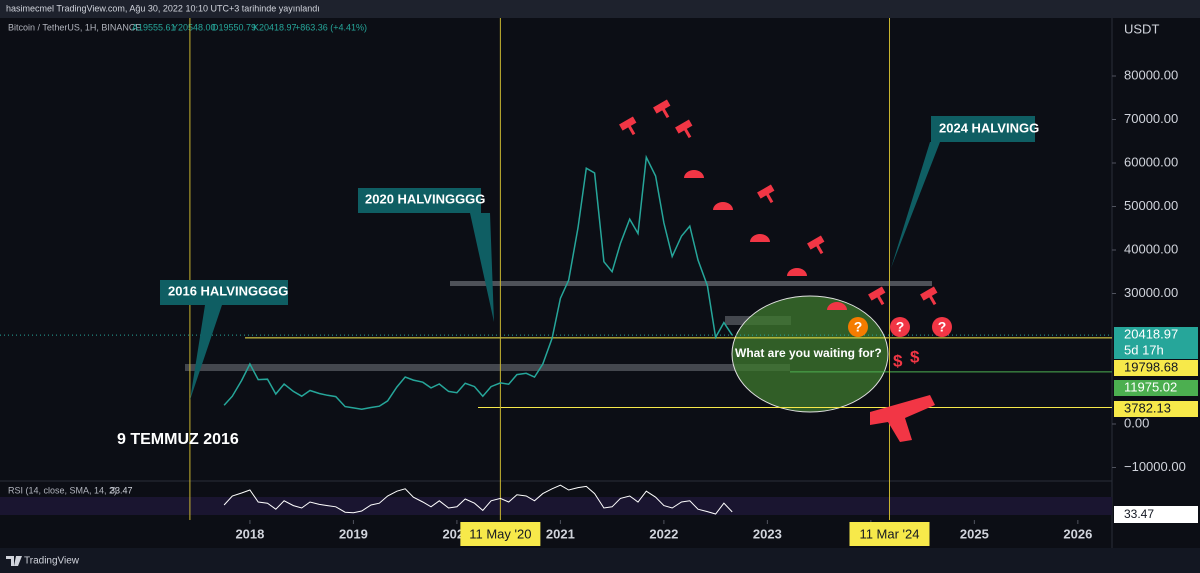  What do you see at coordinates (1141, 28) in the screenshot?
I see `currency: USDT` at bounding box center [1141, 28].